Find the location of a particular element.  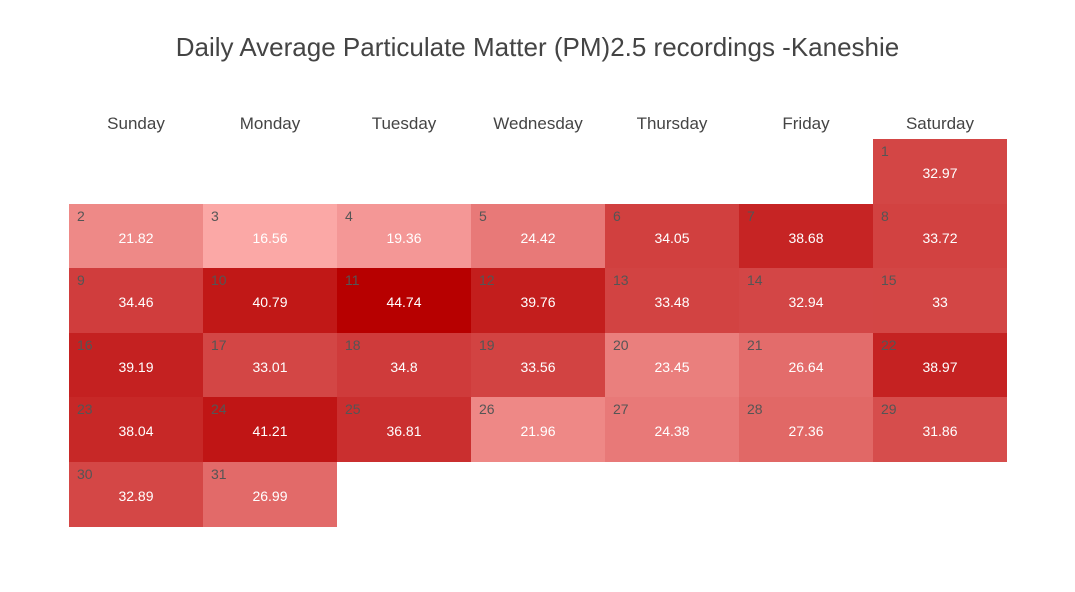

day-number-label: 13 is located at coordinates (621, 280).